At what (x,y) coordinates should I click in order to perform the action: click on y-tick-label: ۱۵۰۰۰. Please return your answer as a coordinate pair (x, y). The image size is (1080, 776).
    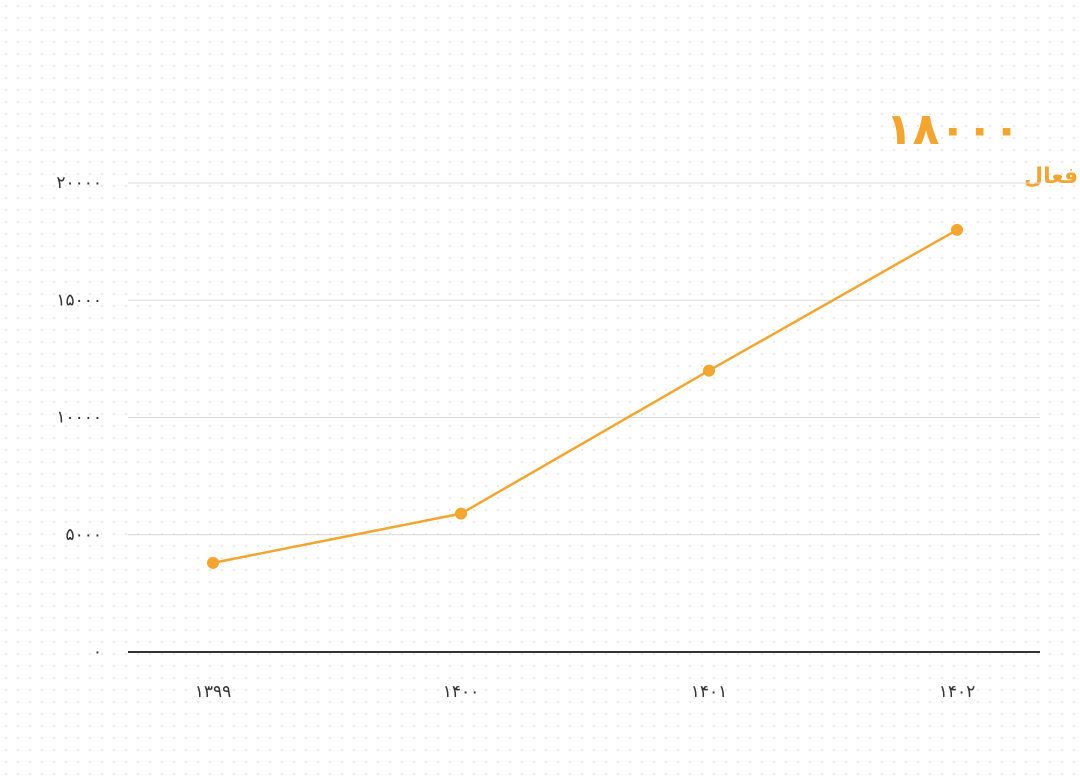
    Looking at the image, I should click on (79, 300).